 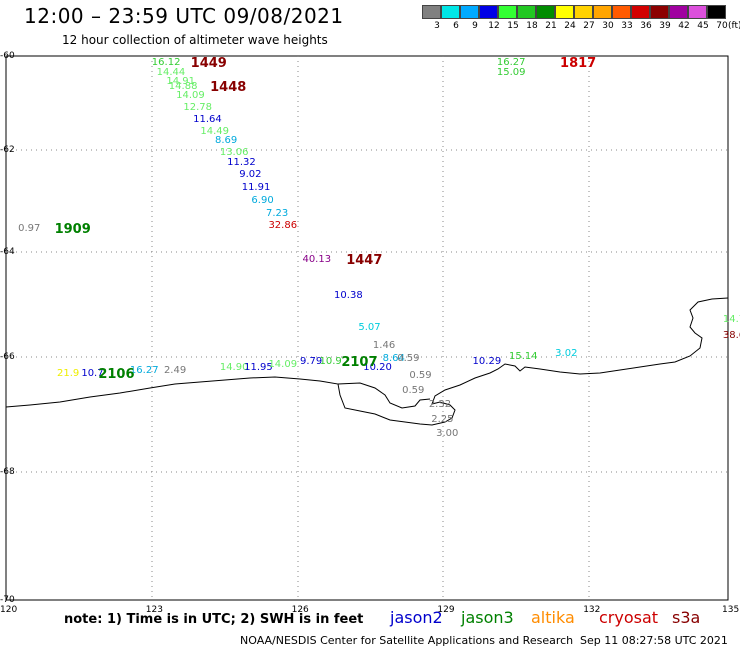 I want to click on lon-tick-label: 123, so click(x=154, y=610).